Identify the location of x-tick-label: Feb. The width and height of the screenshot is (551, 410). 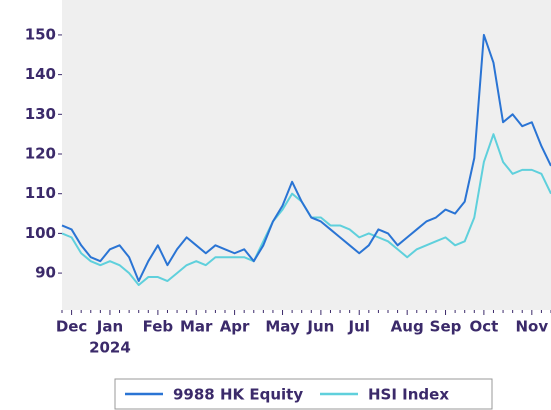
(158, 327).